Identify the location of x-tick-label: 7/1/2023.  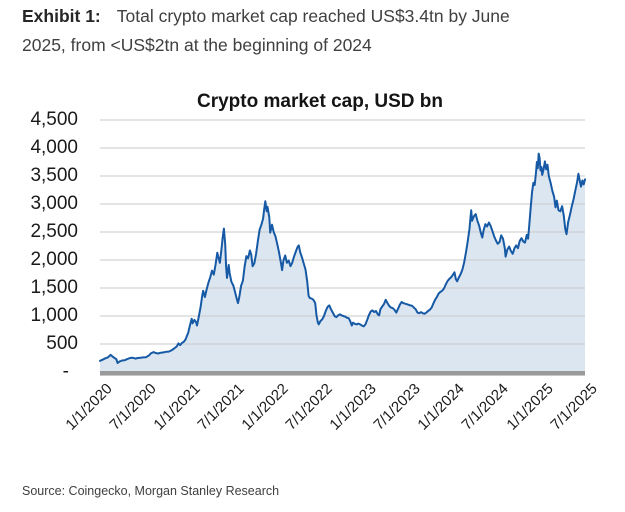
(397, 407).